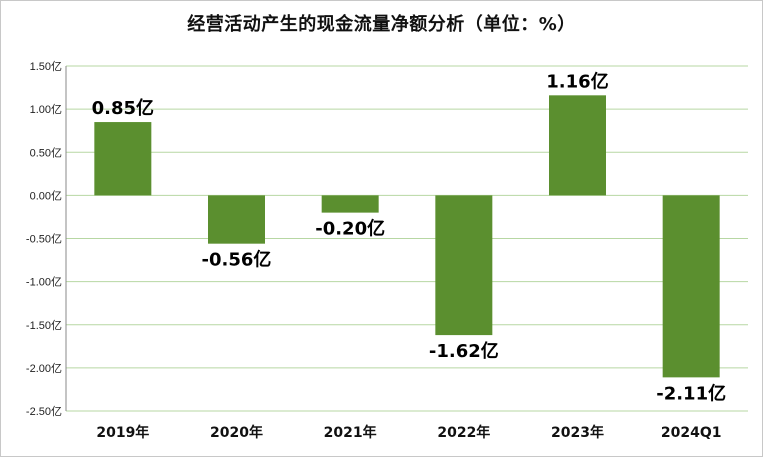  I want to click on y-tick-label: -1.50亿, so click(44, 325).